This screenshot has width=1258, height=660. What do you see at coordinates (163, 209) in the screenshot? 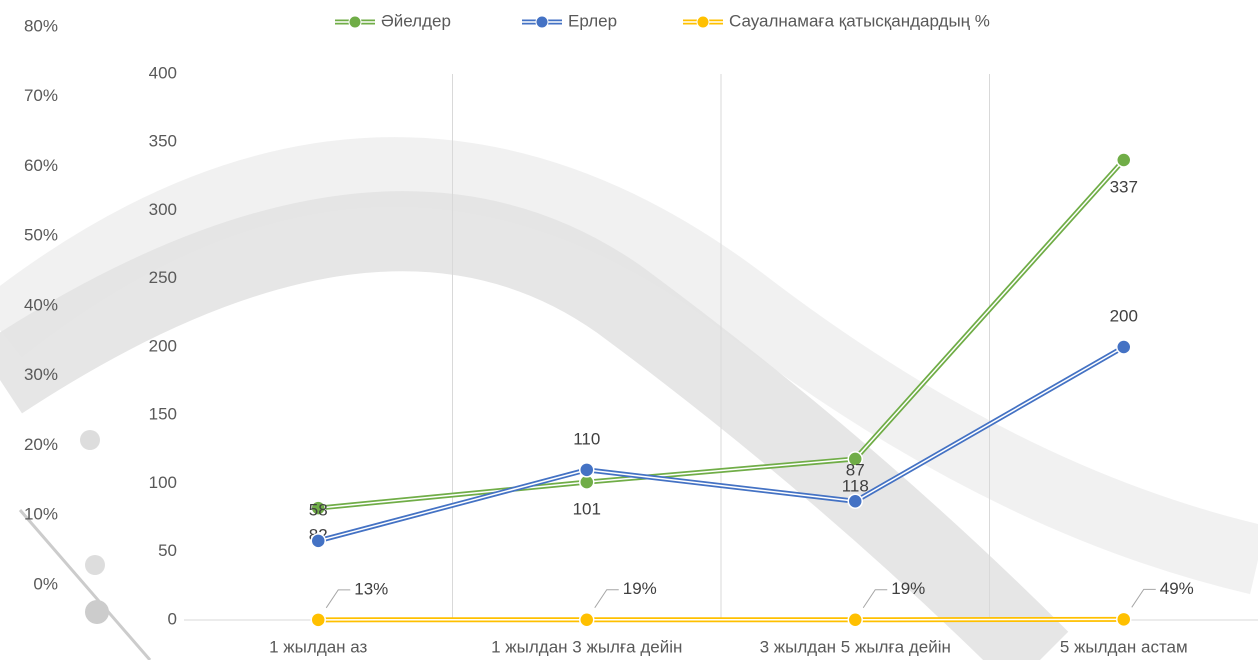
I see `y-tick-label: 300` at bounding box center [163, 209].